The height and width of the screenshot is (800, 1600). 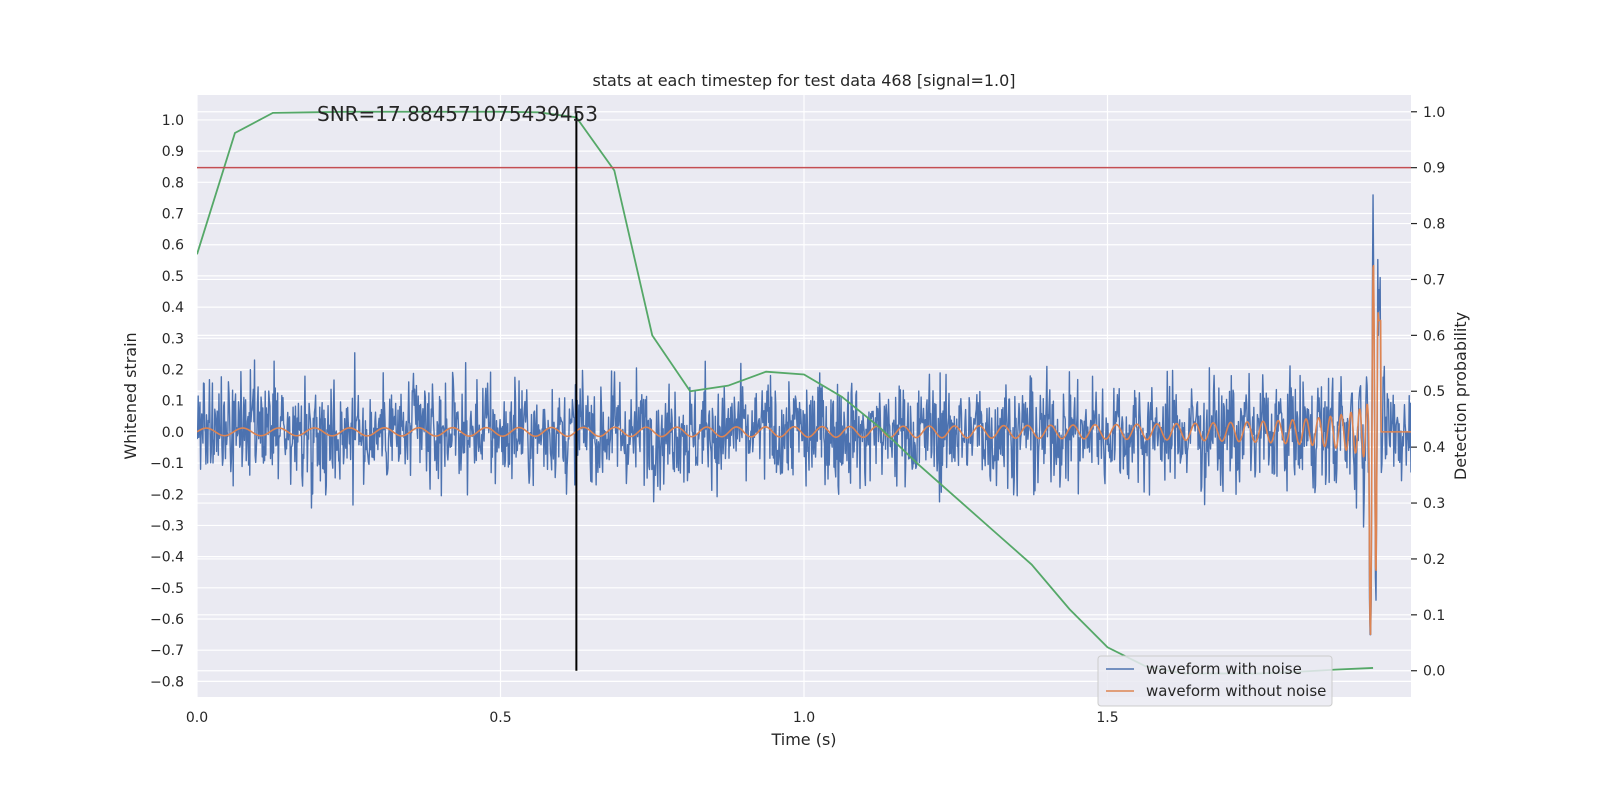 What do you see at coordinates (1434, 113) in the screenshot?
I see `y-tick-label-right: 1.0` at bounding box center [1434, 113].